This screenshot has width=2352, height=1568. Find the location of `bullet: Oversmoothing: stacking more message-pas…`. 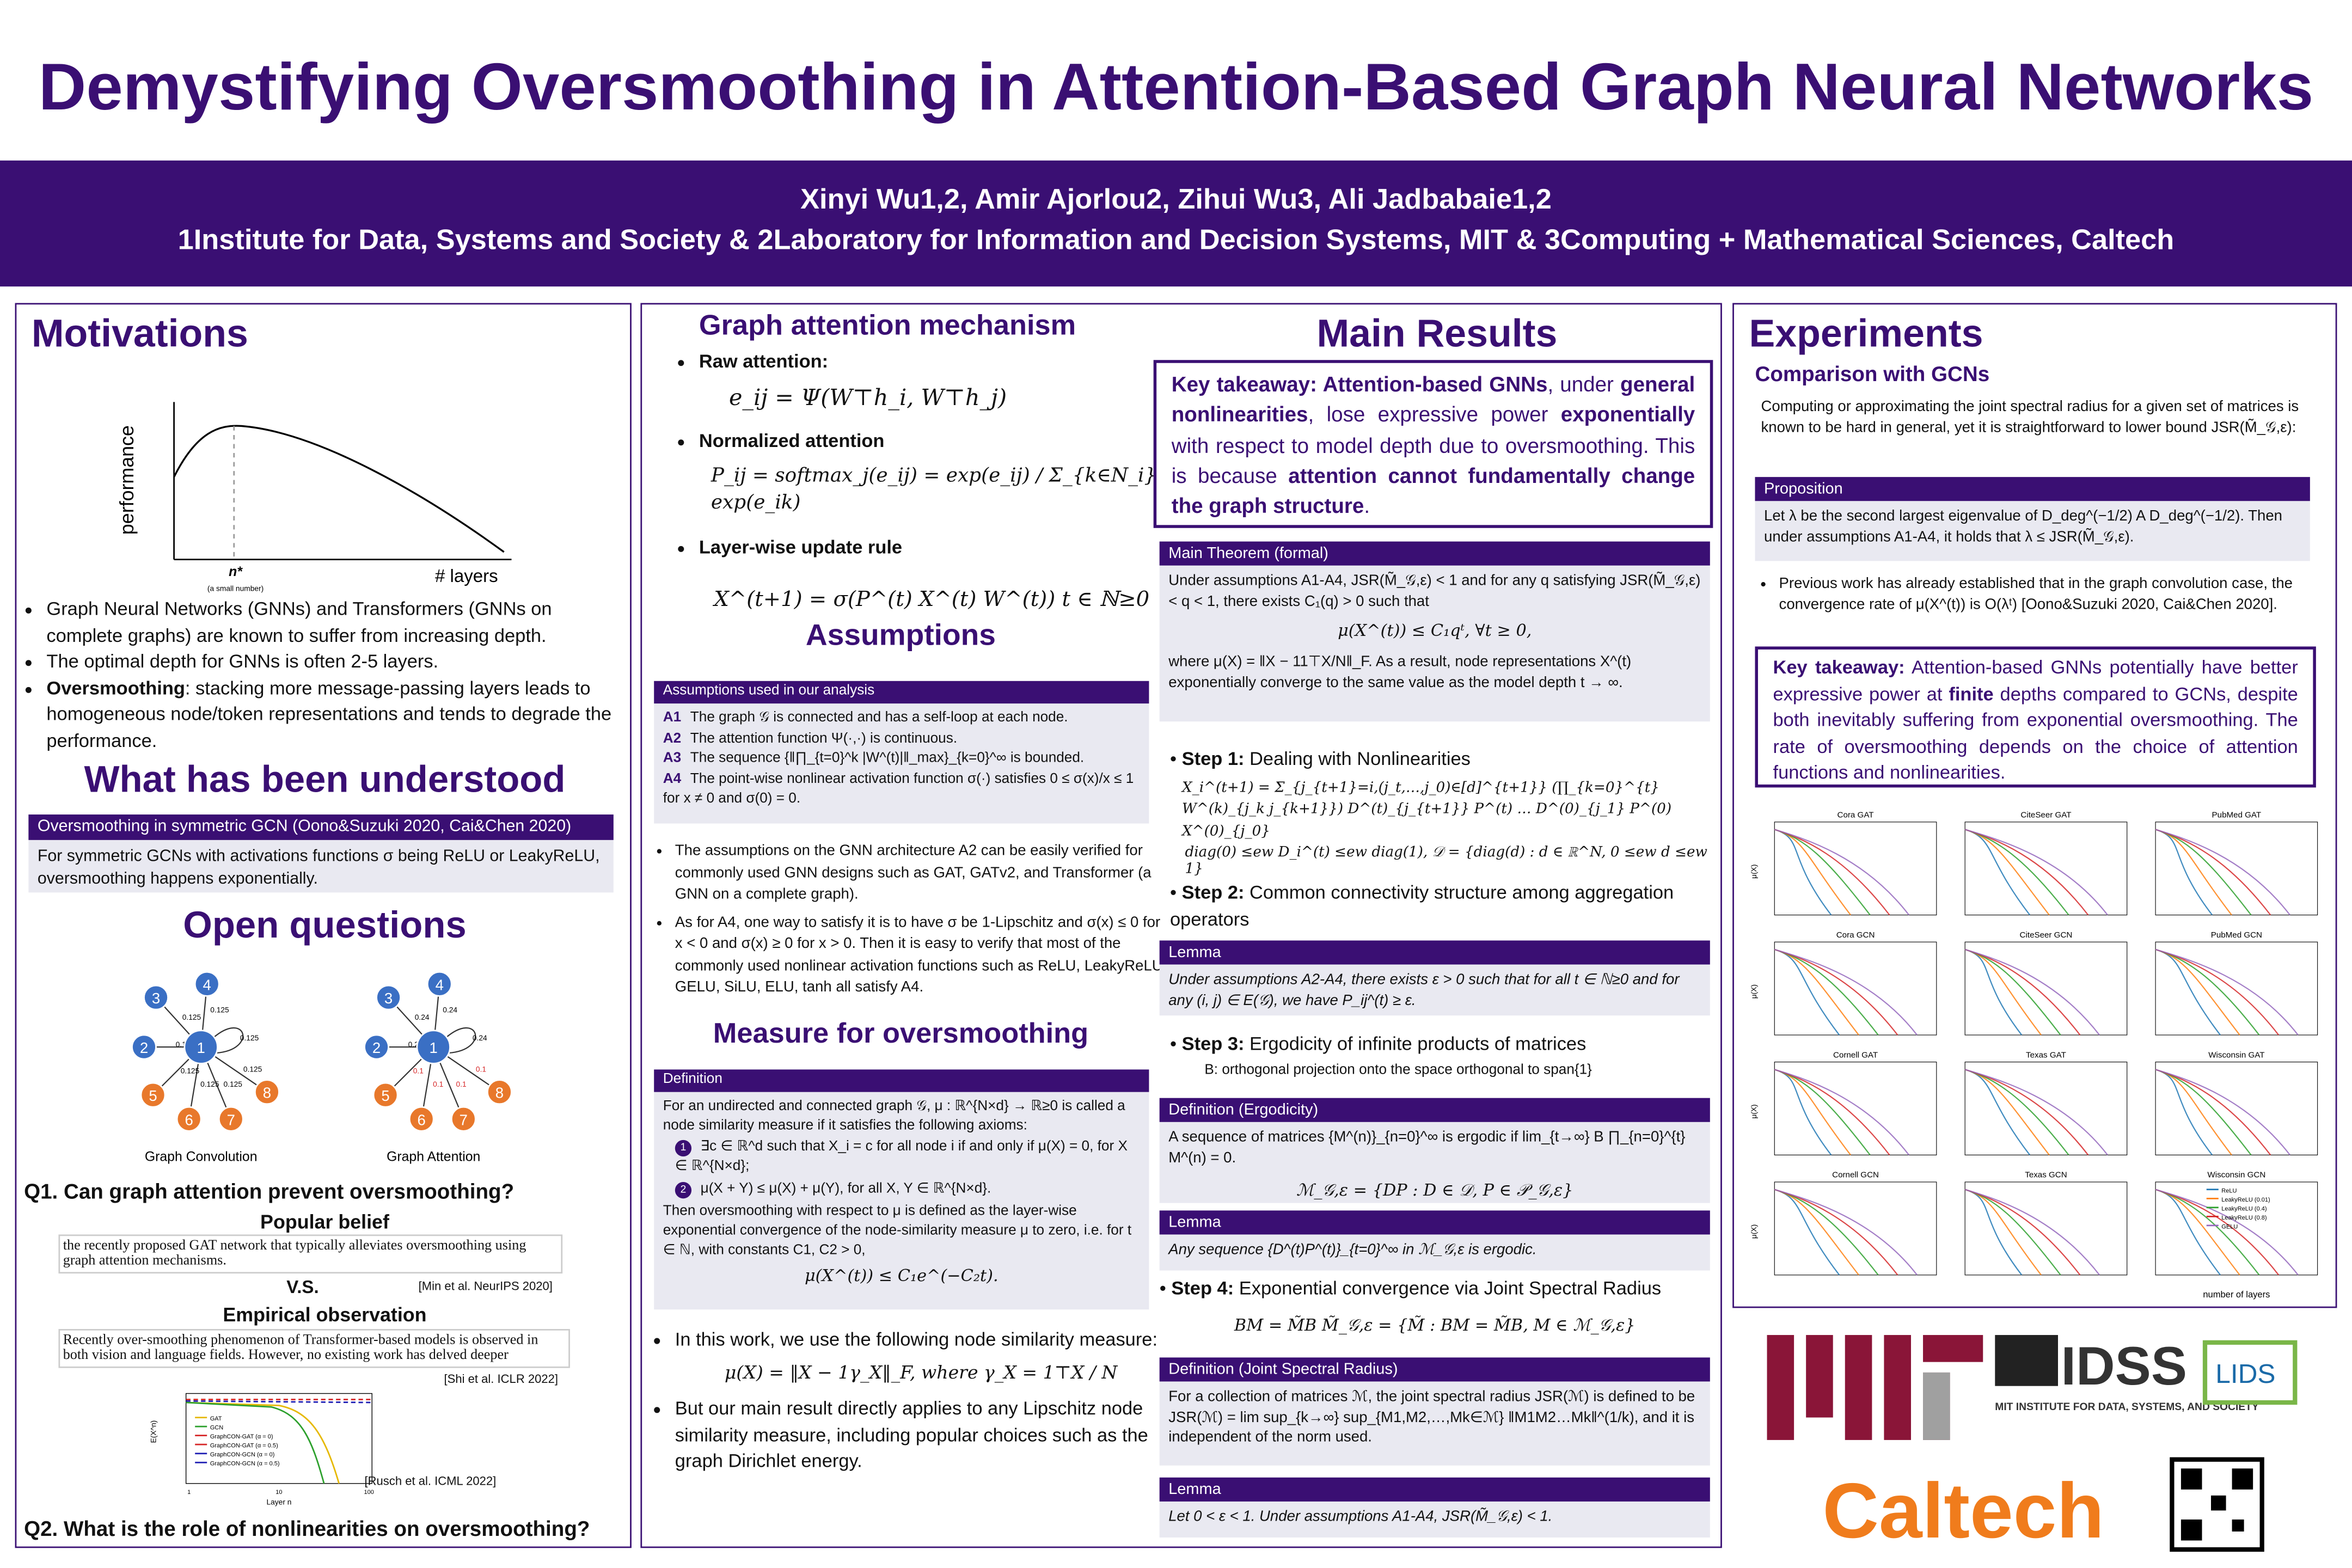

bullet: Oversmoothing: stacking more message-pas… is located at coordinates (331, 715).